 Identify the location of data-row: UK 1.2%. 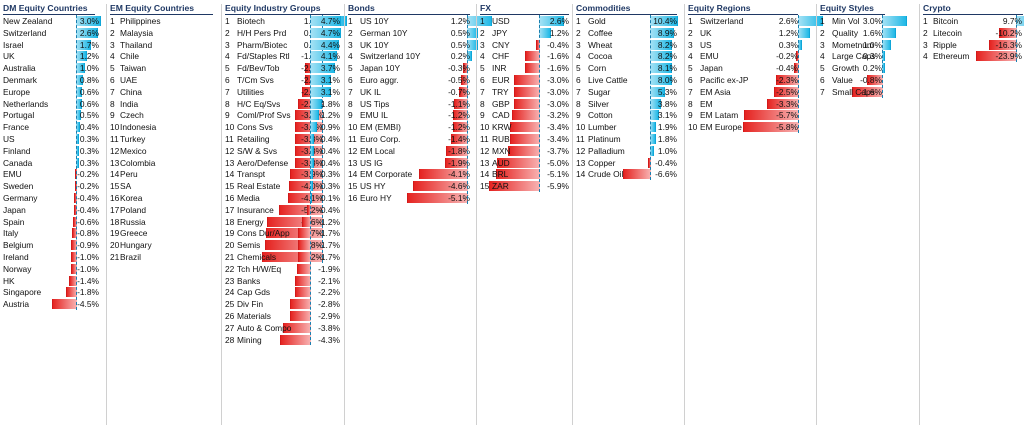
(51, 56).